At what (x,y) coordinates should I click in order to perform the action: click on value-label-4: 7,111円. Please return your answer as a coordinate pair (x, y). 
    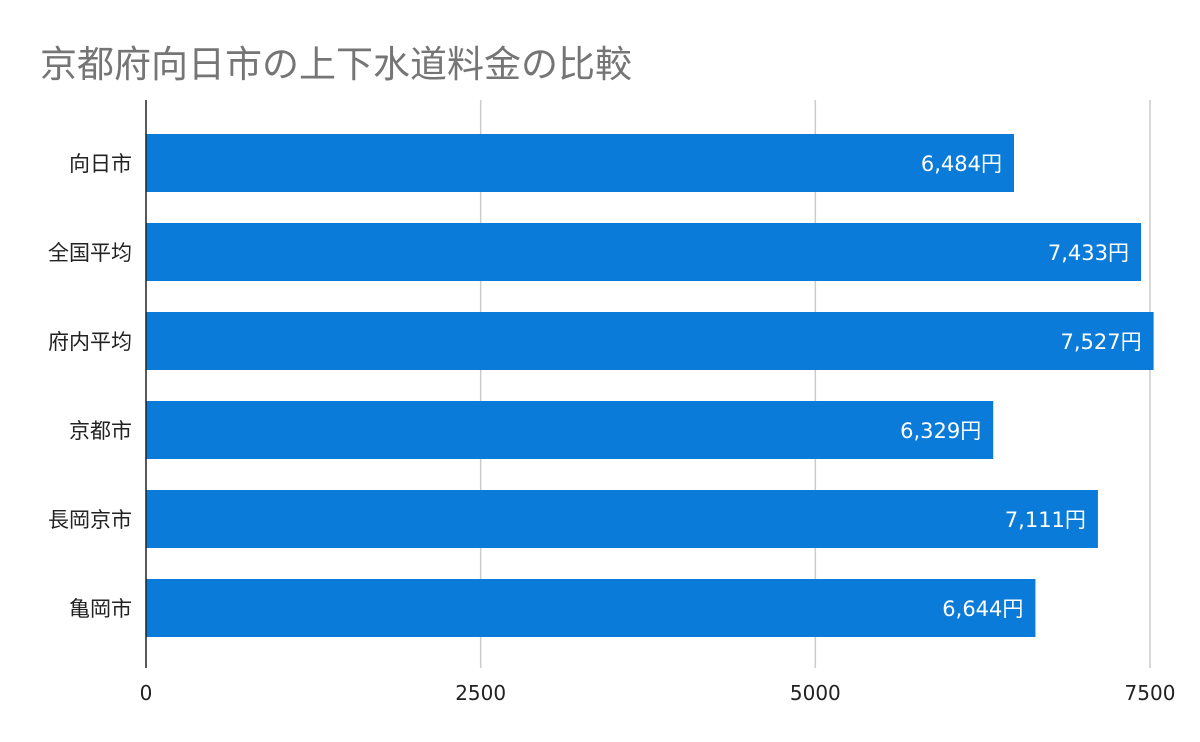
    Looking at the image, I should click on (1045, 520).